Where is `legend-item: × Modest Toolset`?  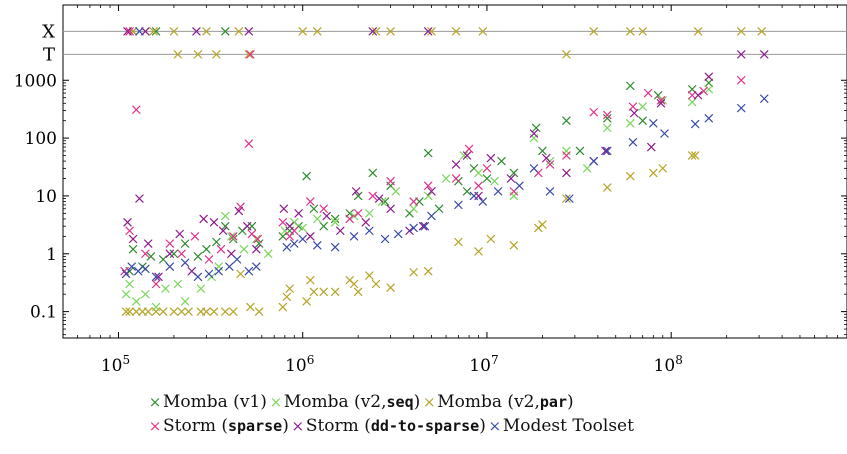
legend-item: × Modest Toolset is located at coordinates (561, 426).